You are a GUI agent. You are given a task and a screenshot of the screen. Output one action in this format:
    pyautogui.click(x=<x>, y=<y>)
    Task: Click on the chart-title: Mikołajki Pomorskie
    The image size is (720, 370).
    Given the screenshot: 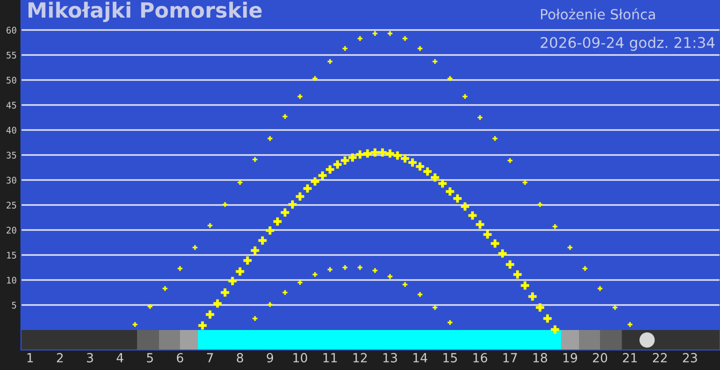 What is the action you would take?
    pyautogui.click(x=145, y=12)
    